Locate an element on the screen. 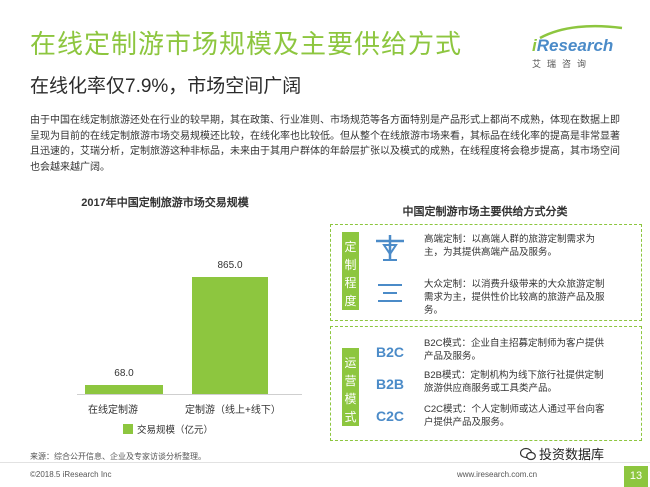 Image resolution: width=650 pixels, height=487 pixels. value-label-online-custom: 68.0 is located at coordinates (124, 373).